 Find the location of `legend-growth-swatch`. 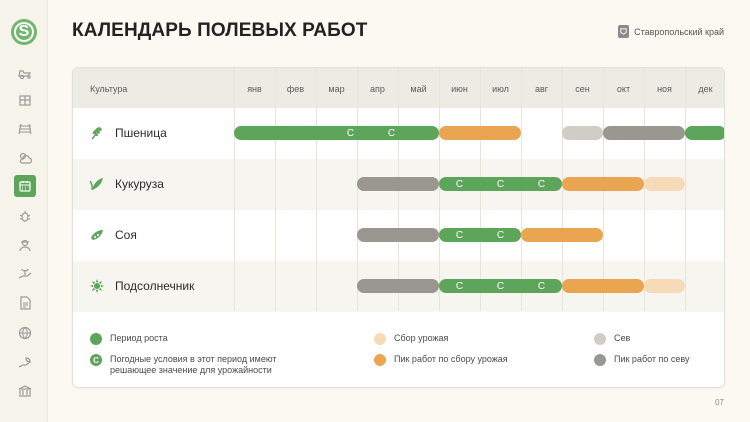

legend-growth-swatch is located at coordinates (96, 339).